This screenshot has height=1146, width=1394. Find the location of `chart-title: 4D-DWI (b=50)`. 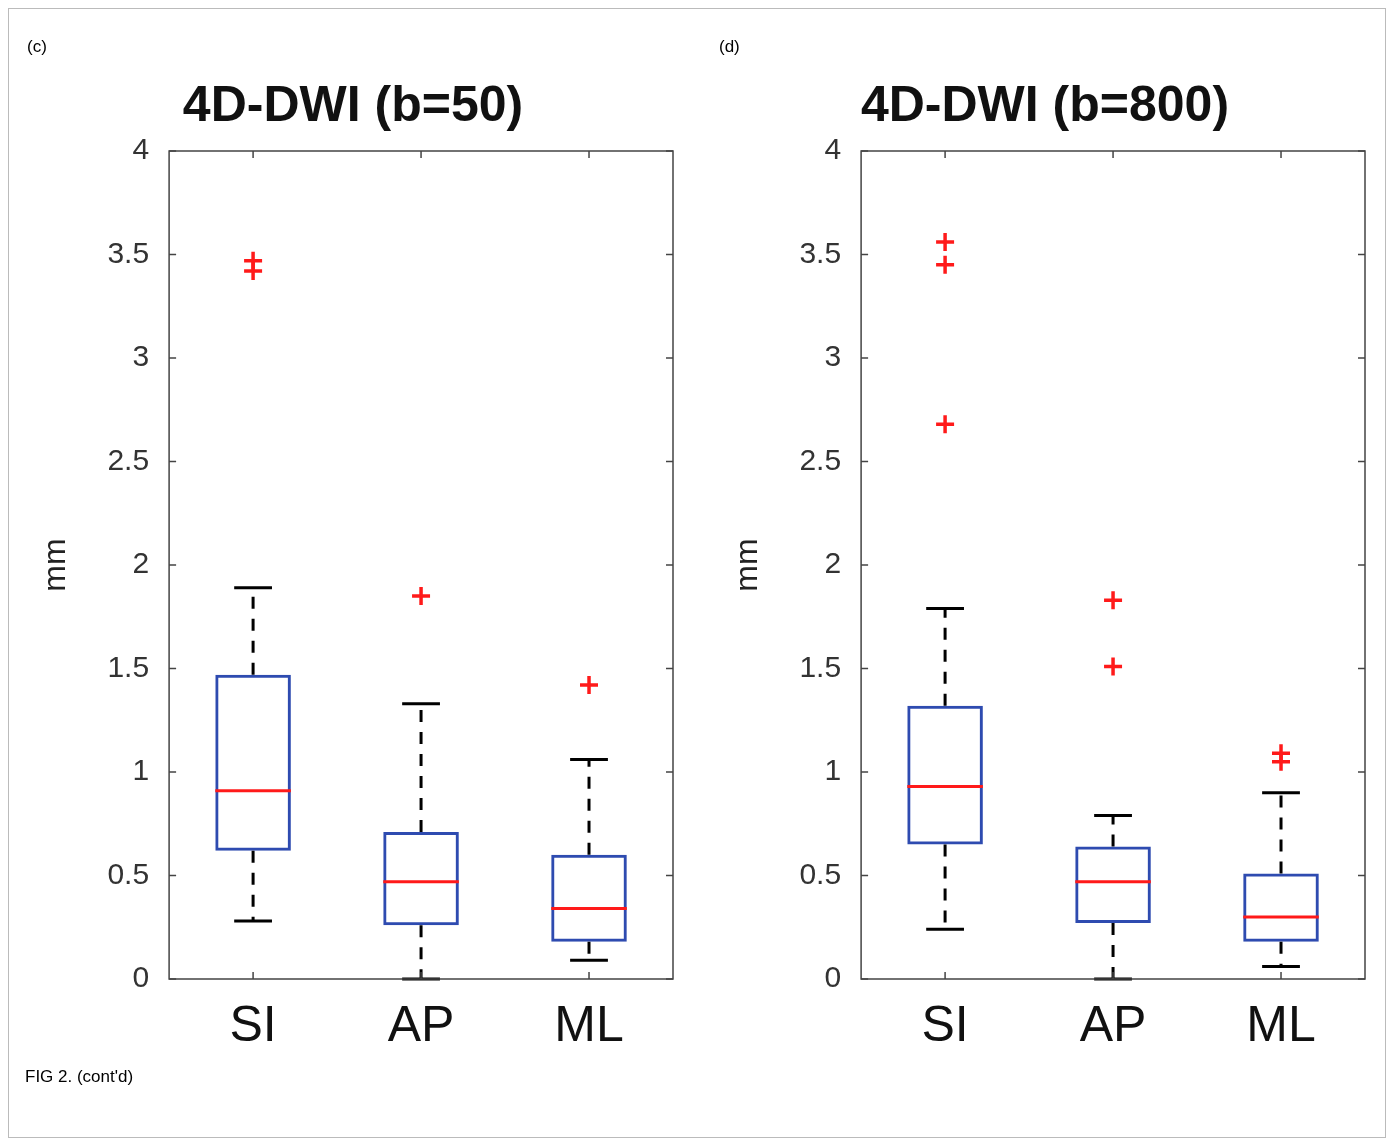

chart-title: 4D-DWI (b=50) is located at coordinates (353, 103).